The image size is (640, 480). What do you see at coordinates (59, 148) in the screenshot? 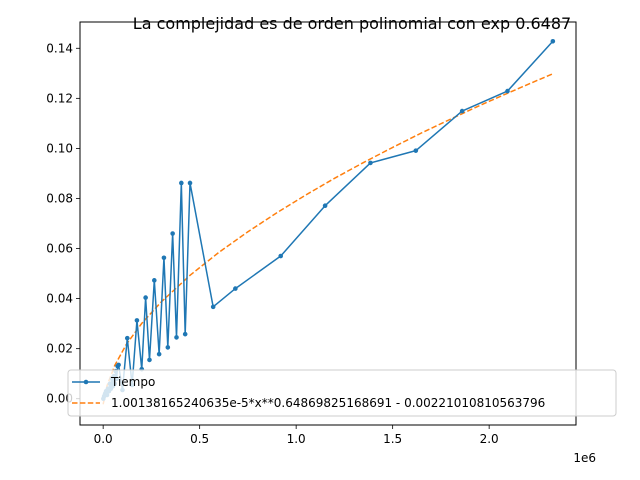
I see `y-tick-label: 0.10` at bounding box center [59, 148].